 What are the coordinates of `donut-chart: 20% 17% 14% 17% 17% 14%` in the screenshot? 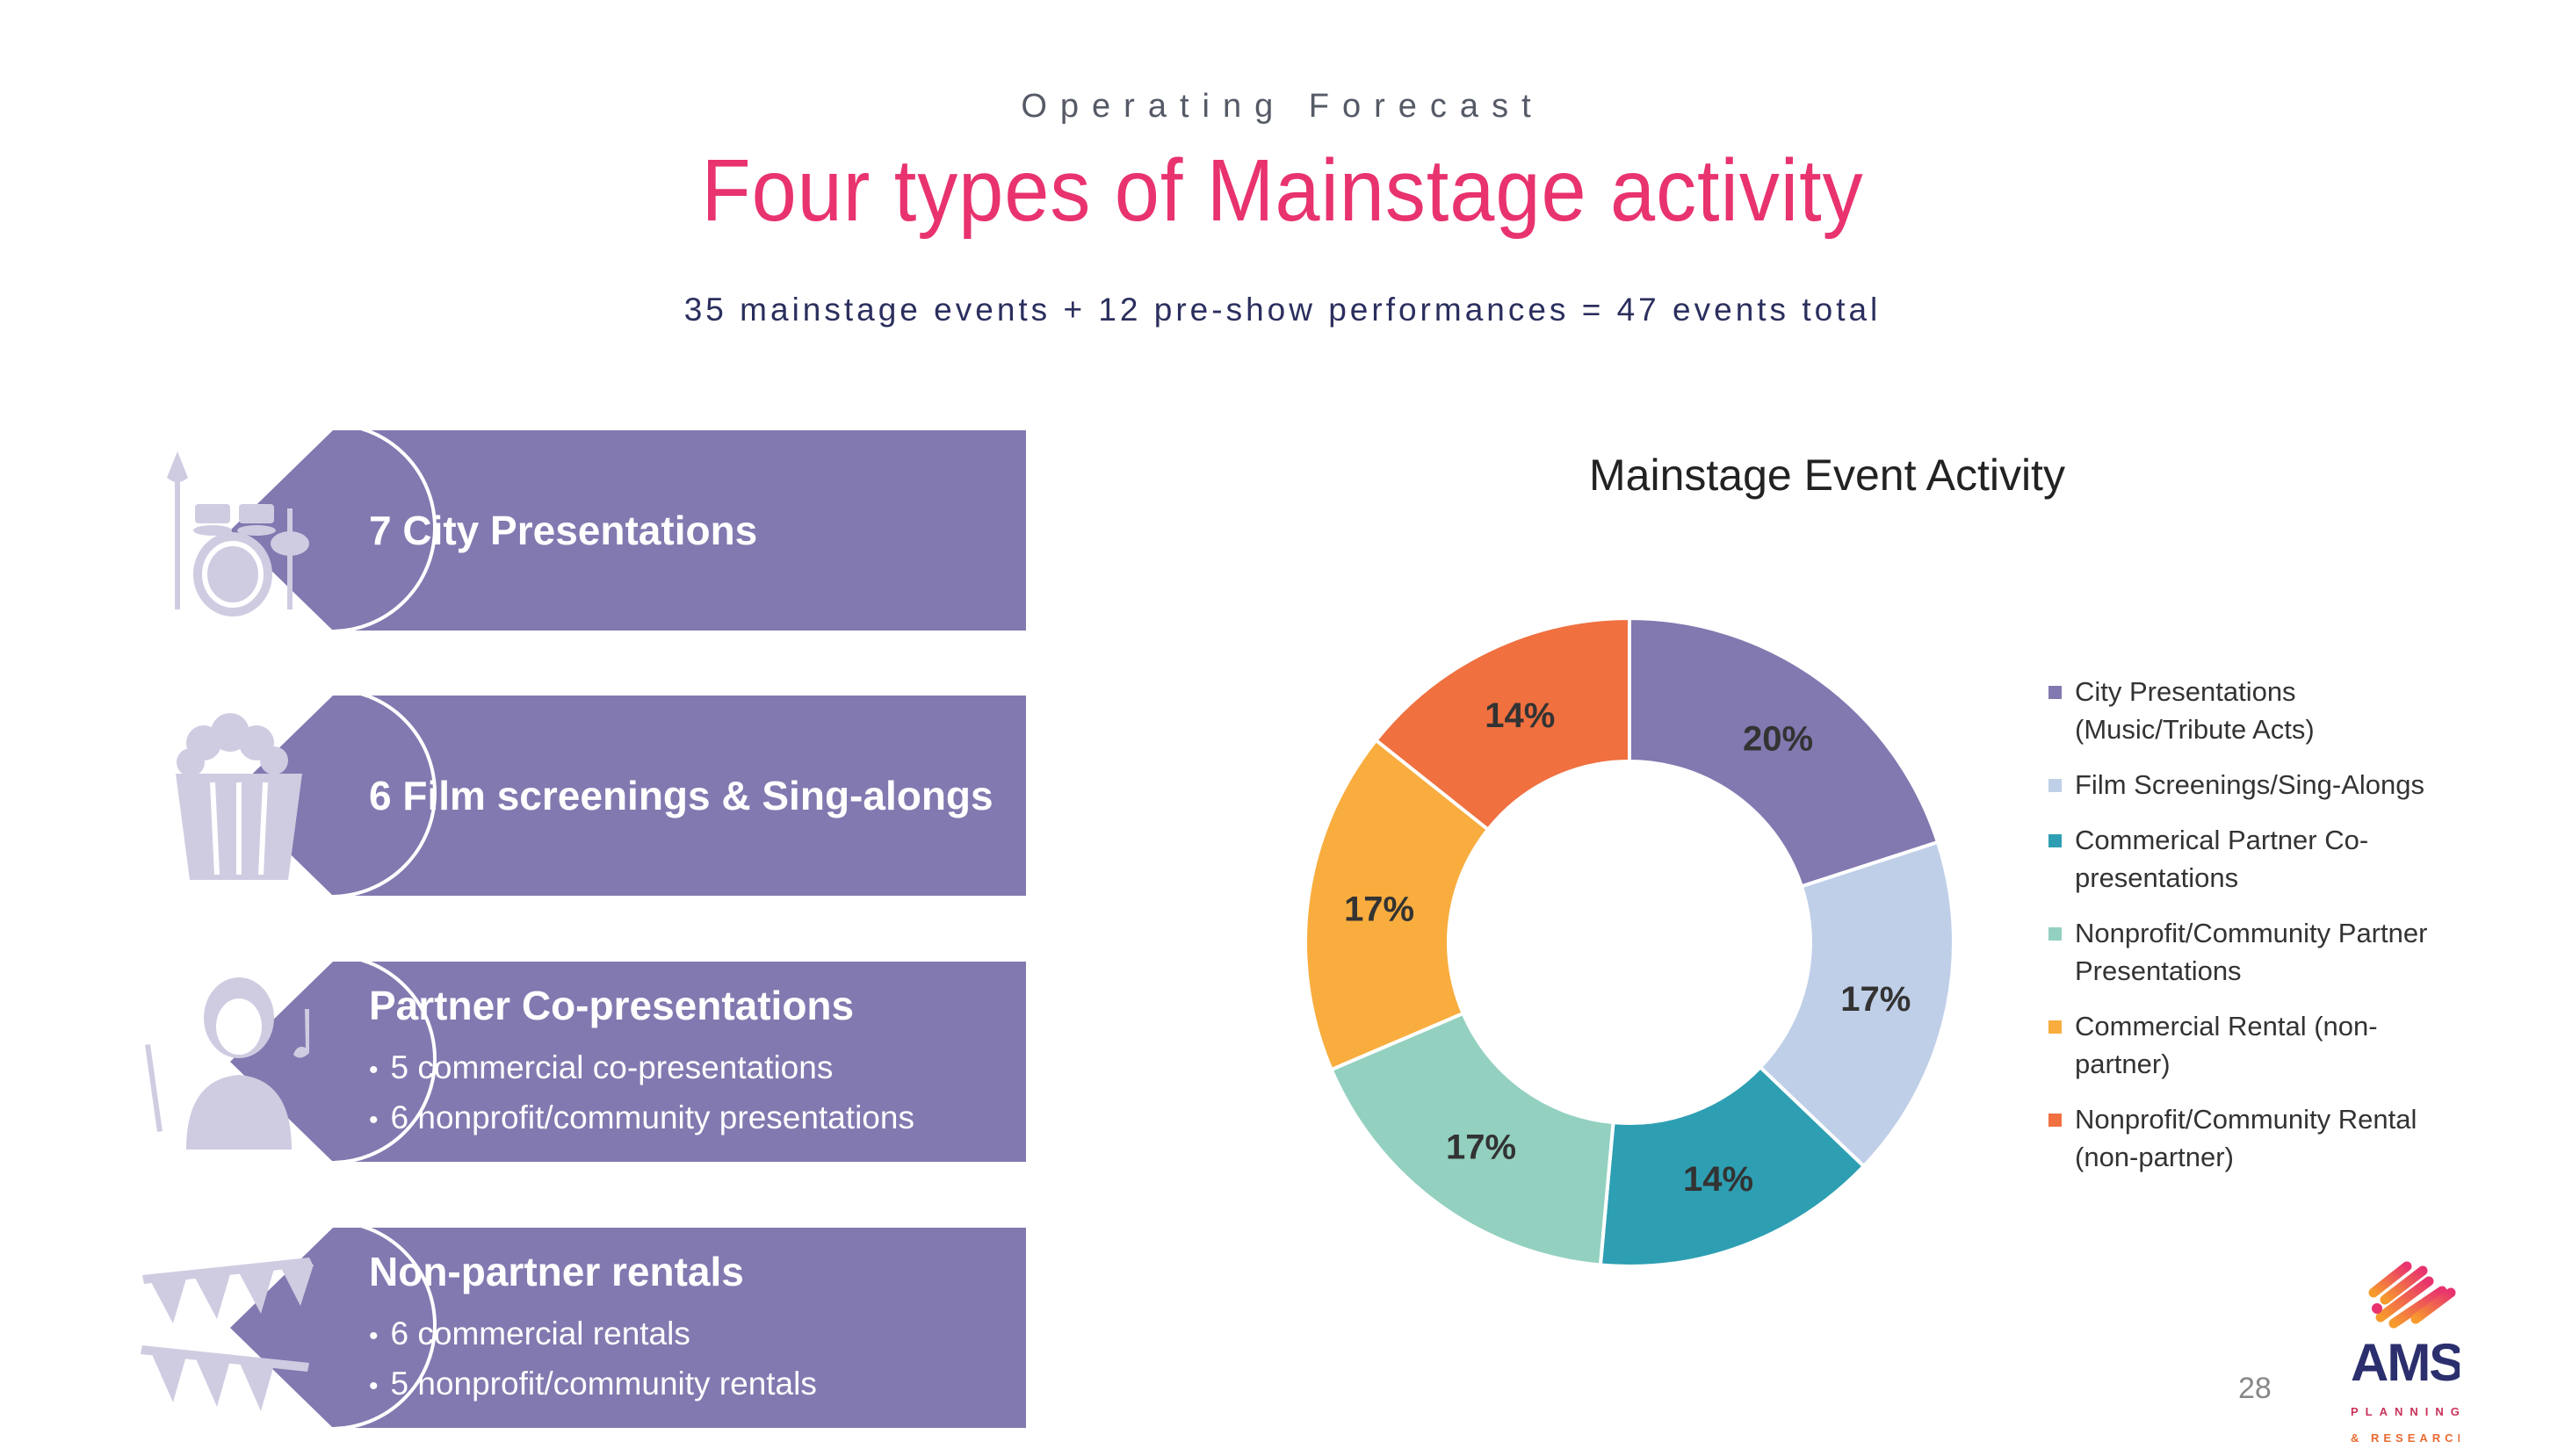 It's located at (1629, 942).